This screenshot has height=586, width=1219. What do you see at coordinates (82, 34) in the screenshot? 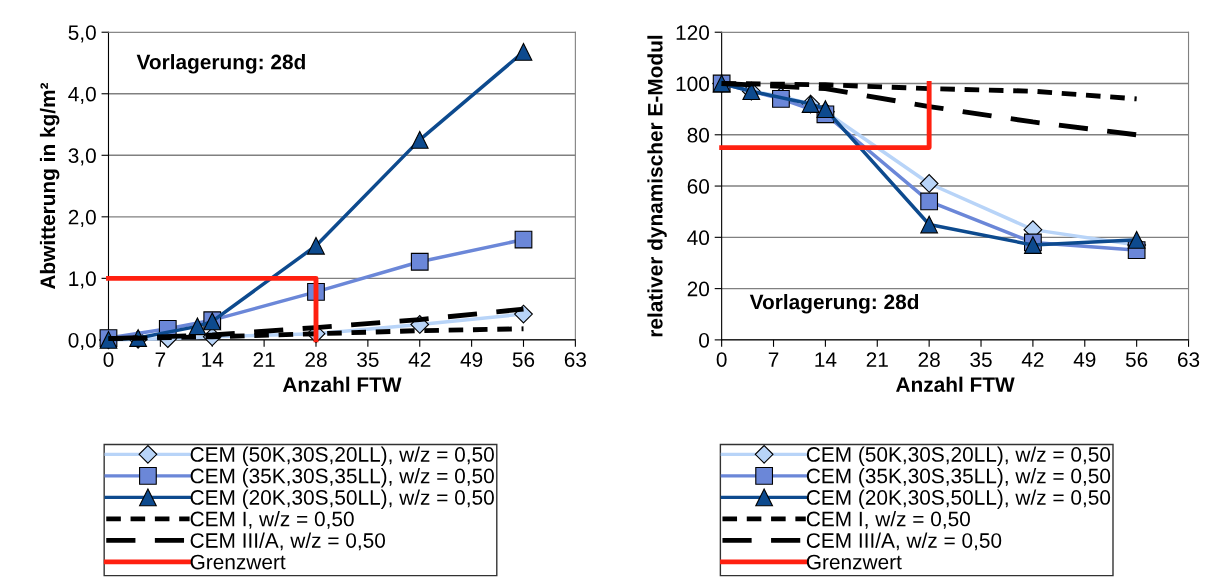
I see `y-tick-label: 5,0` at bounding box center [82, 34].